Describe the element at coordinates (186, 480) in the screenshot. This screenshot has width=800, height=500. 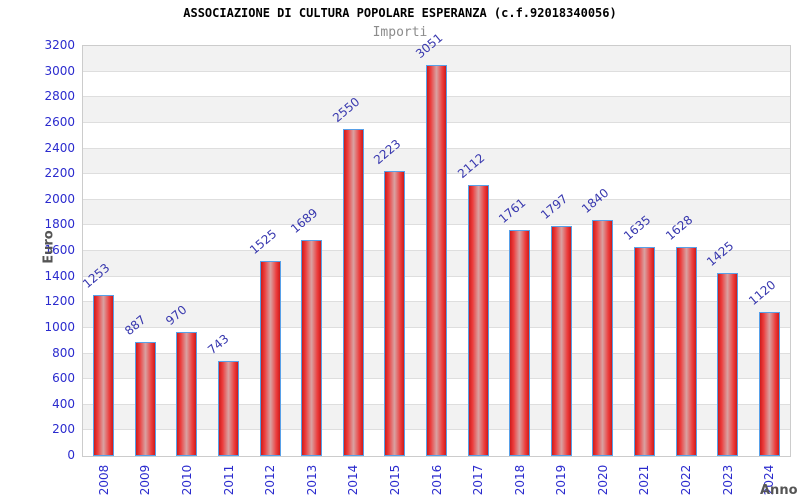
I see `x-axis-tick-label: 2010` at that location.